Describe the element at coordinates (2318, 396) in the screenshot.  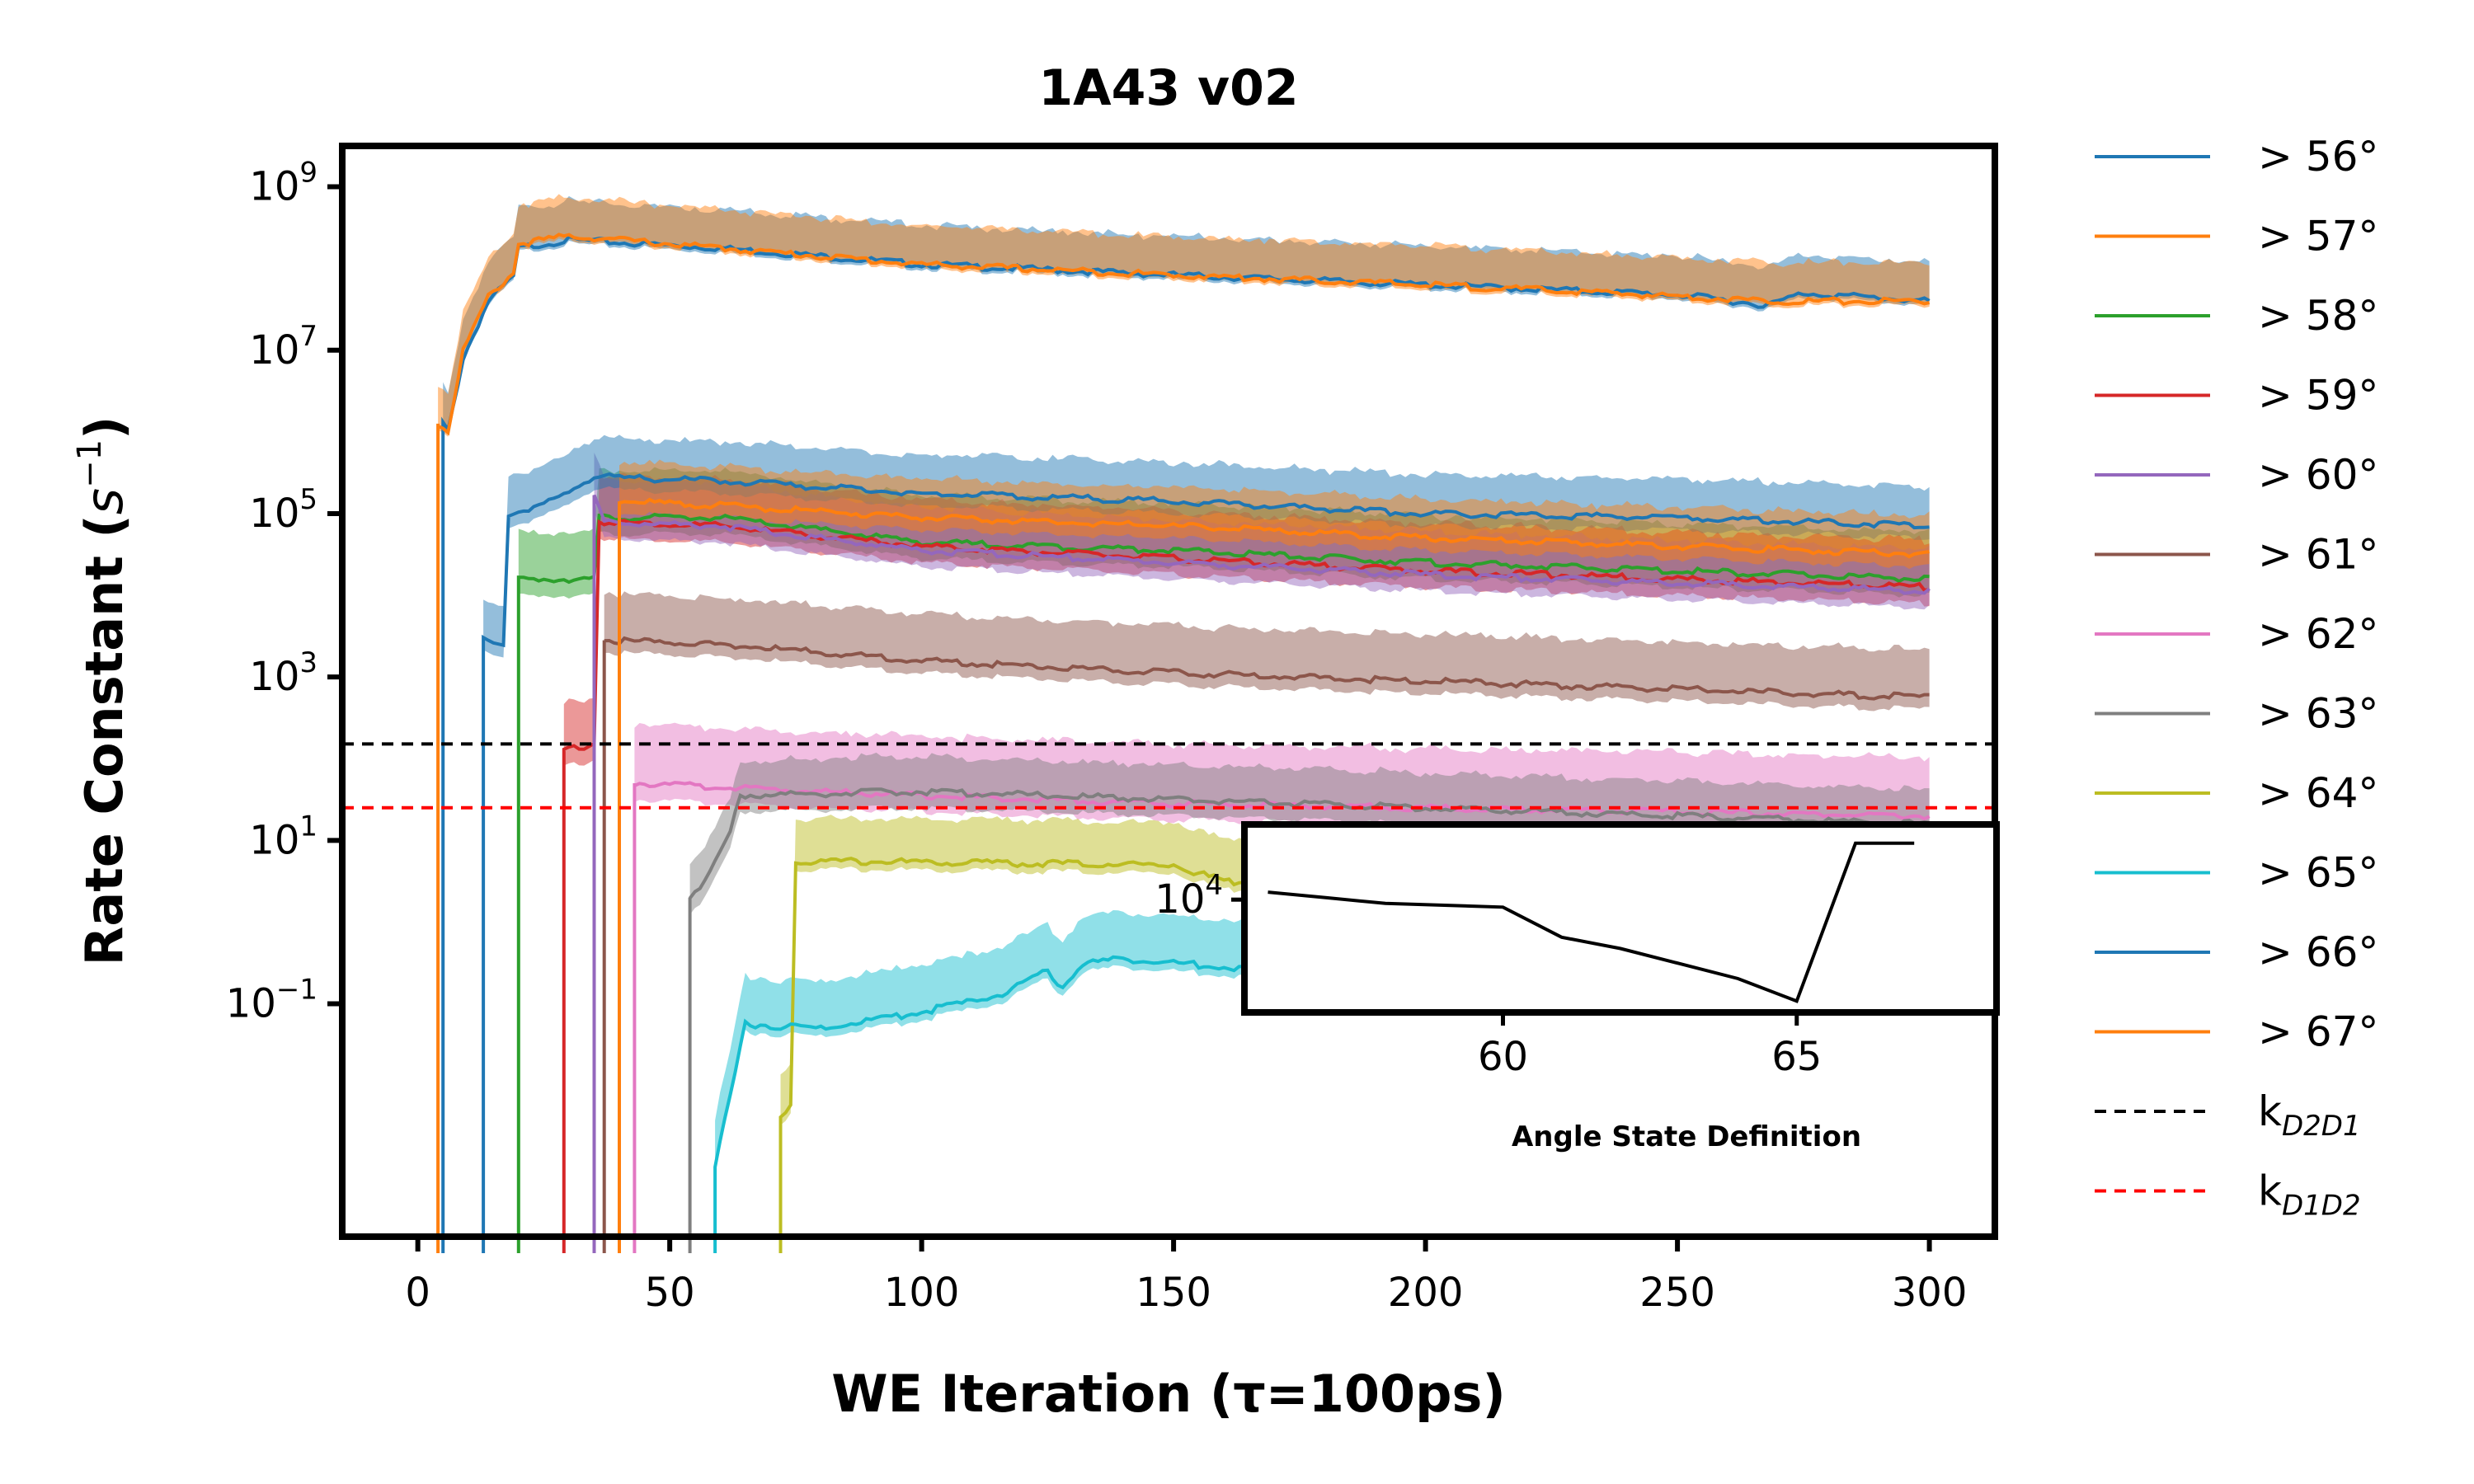
I see `legend-label: > 59°` at that location.